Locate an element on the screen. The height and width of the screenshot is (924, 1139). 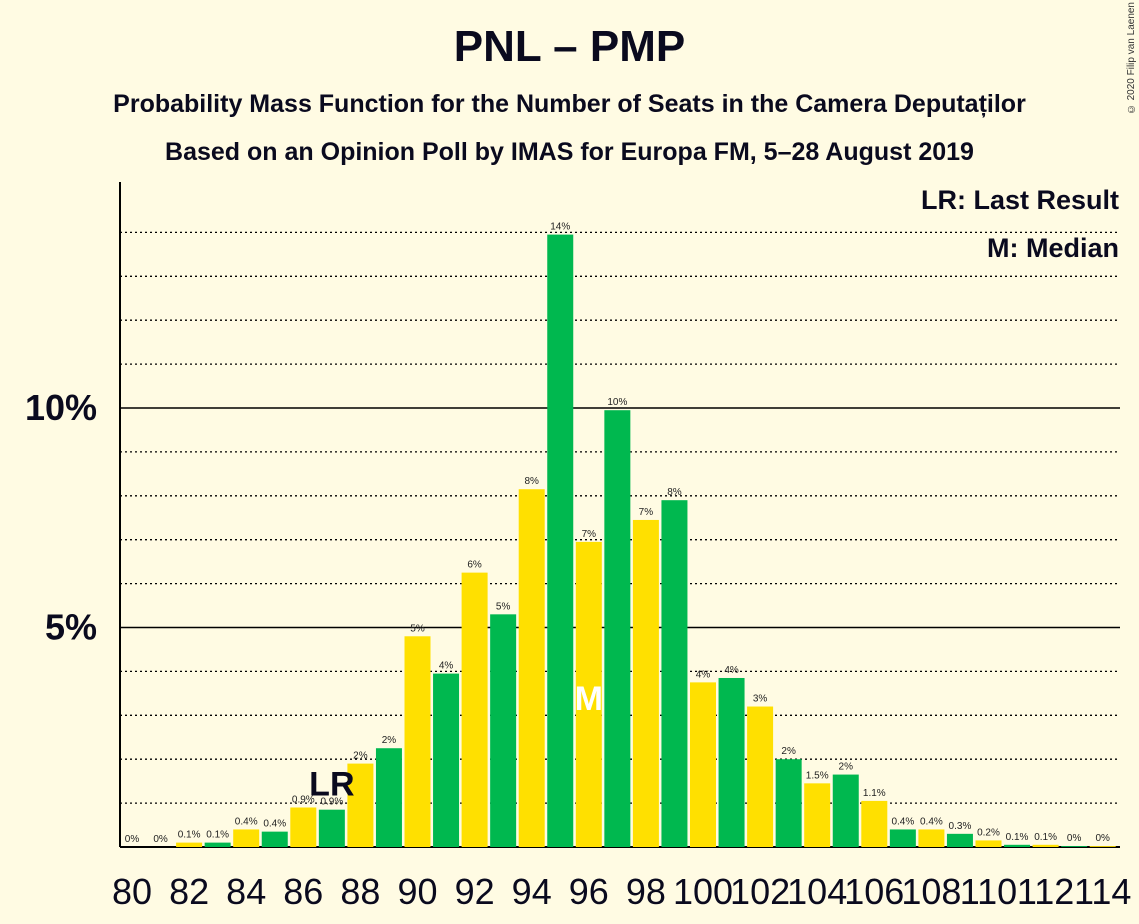
x-tick-label: 114 is located at coordinates (1102, 891).